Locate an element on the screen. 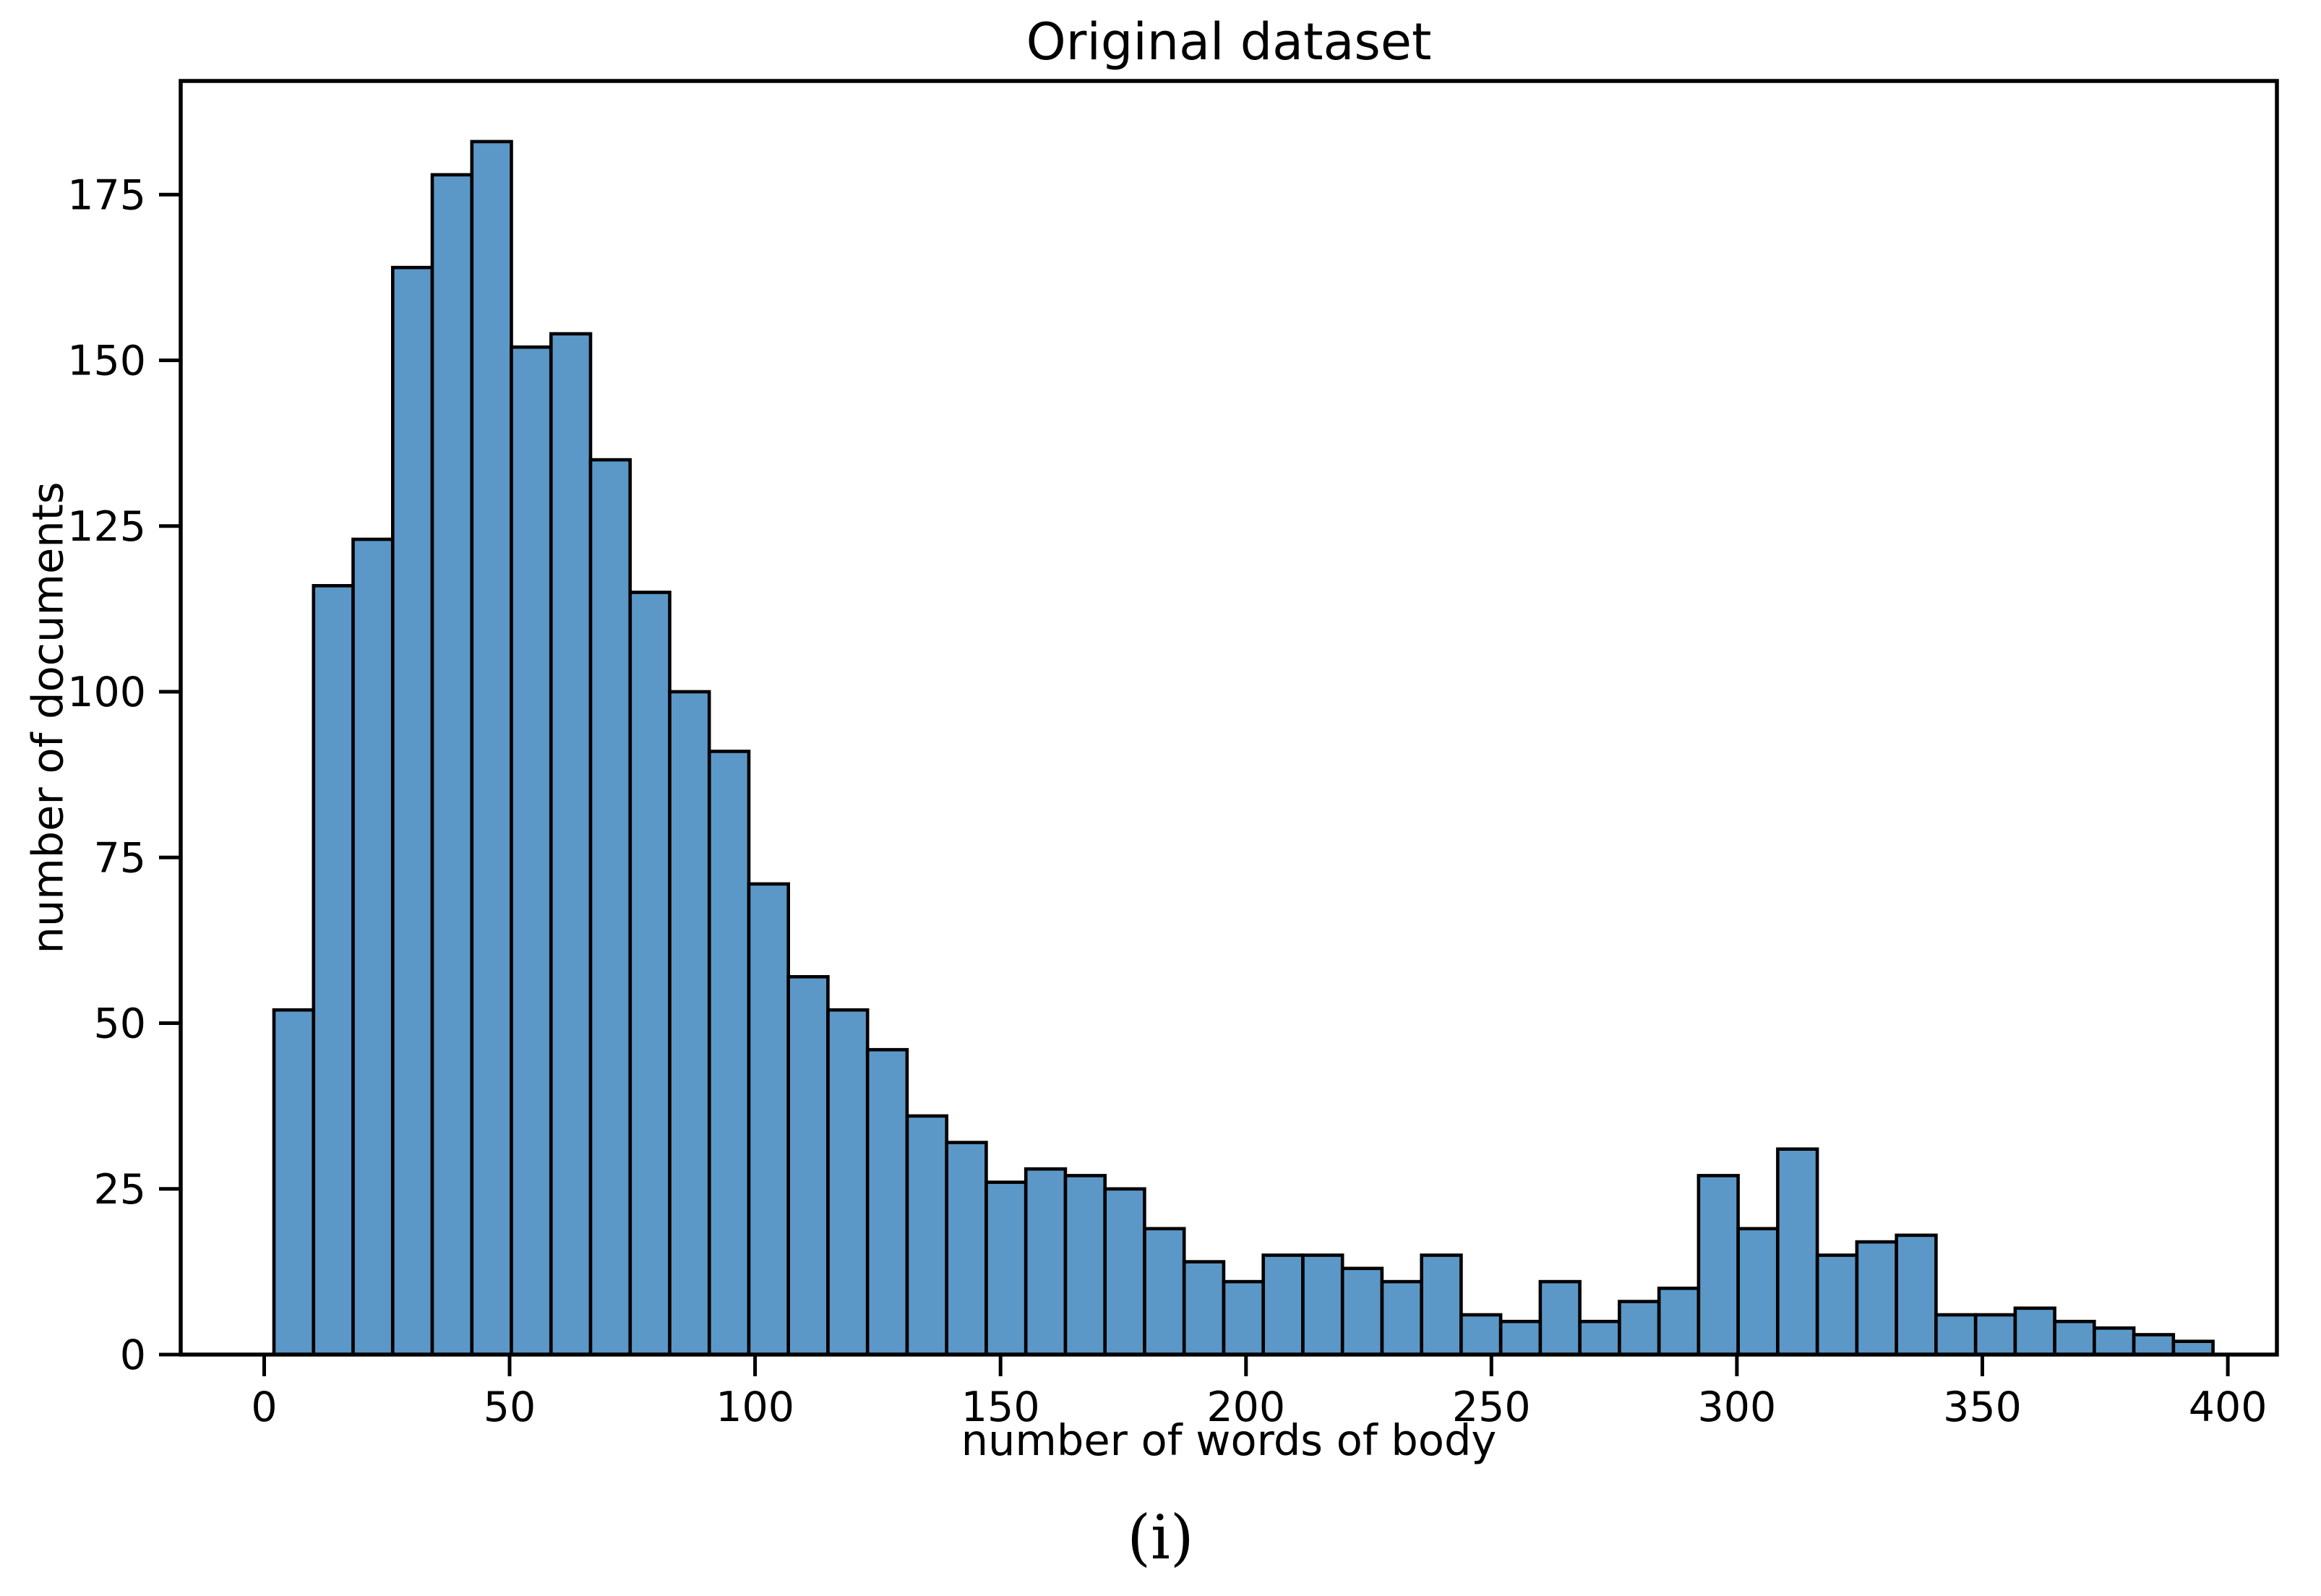 This screenshot has width=2321, height=1596. x-axis-label: number of words of body is located at coordinates (1229, 1440).